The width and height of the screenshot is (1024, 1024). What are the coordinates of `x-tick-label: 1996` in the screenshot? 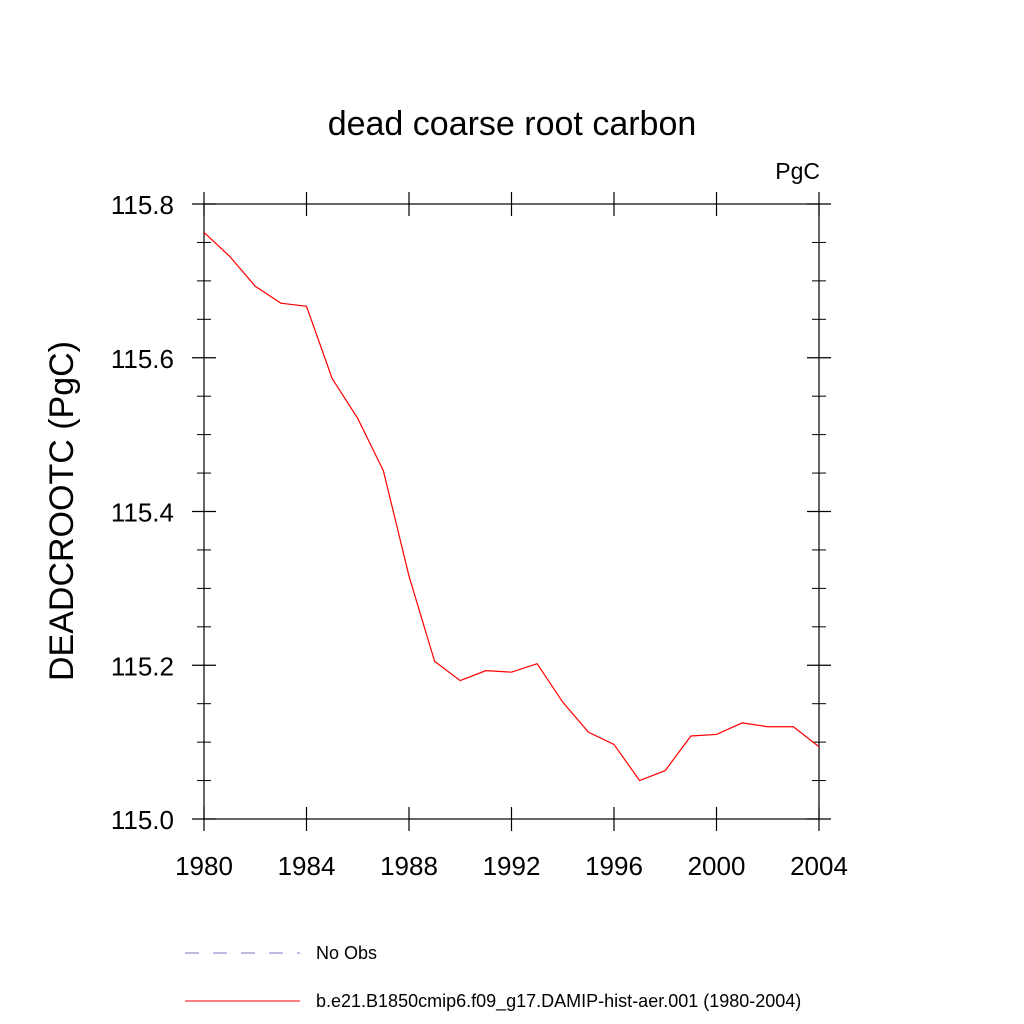 It's located at (614, 866).